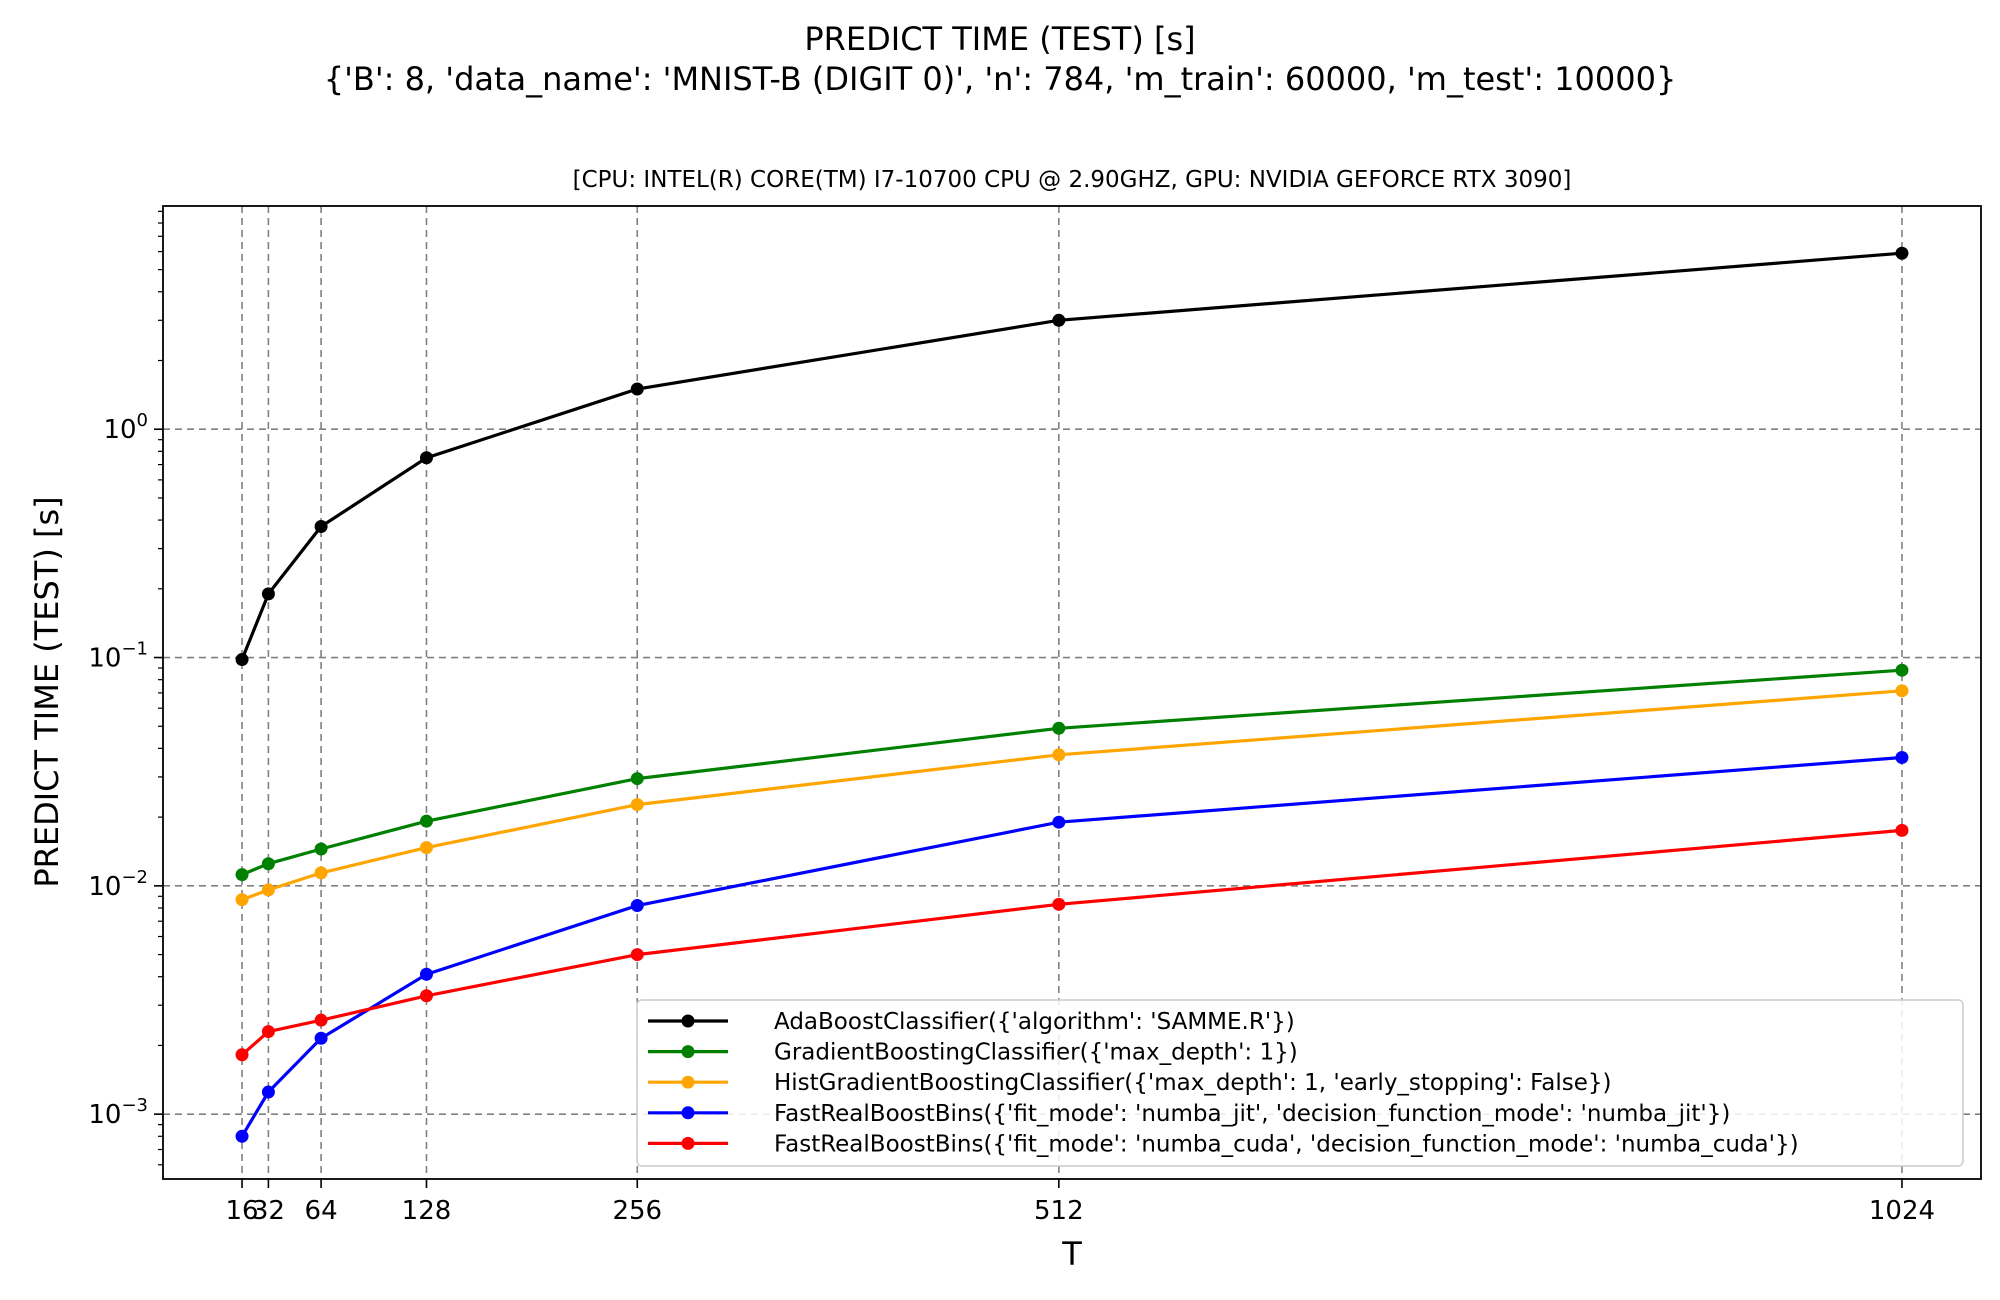 Image resolution: width=2000 pixels, height=1300 pixels. Describe the element at coordinates (637, 1211) in the screenshot. I see `x-tick-label: 256` at that location.